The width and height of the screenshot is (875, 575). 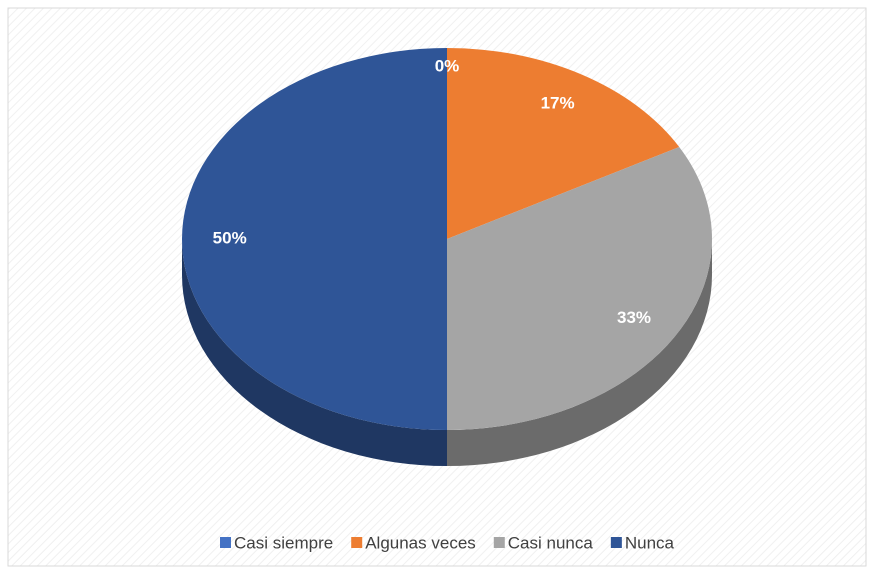 What do you see at coordinates (650, 542) in the screenshot?
I see `legend-label: Nunca` at bounding box center [650, 542].